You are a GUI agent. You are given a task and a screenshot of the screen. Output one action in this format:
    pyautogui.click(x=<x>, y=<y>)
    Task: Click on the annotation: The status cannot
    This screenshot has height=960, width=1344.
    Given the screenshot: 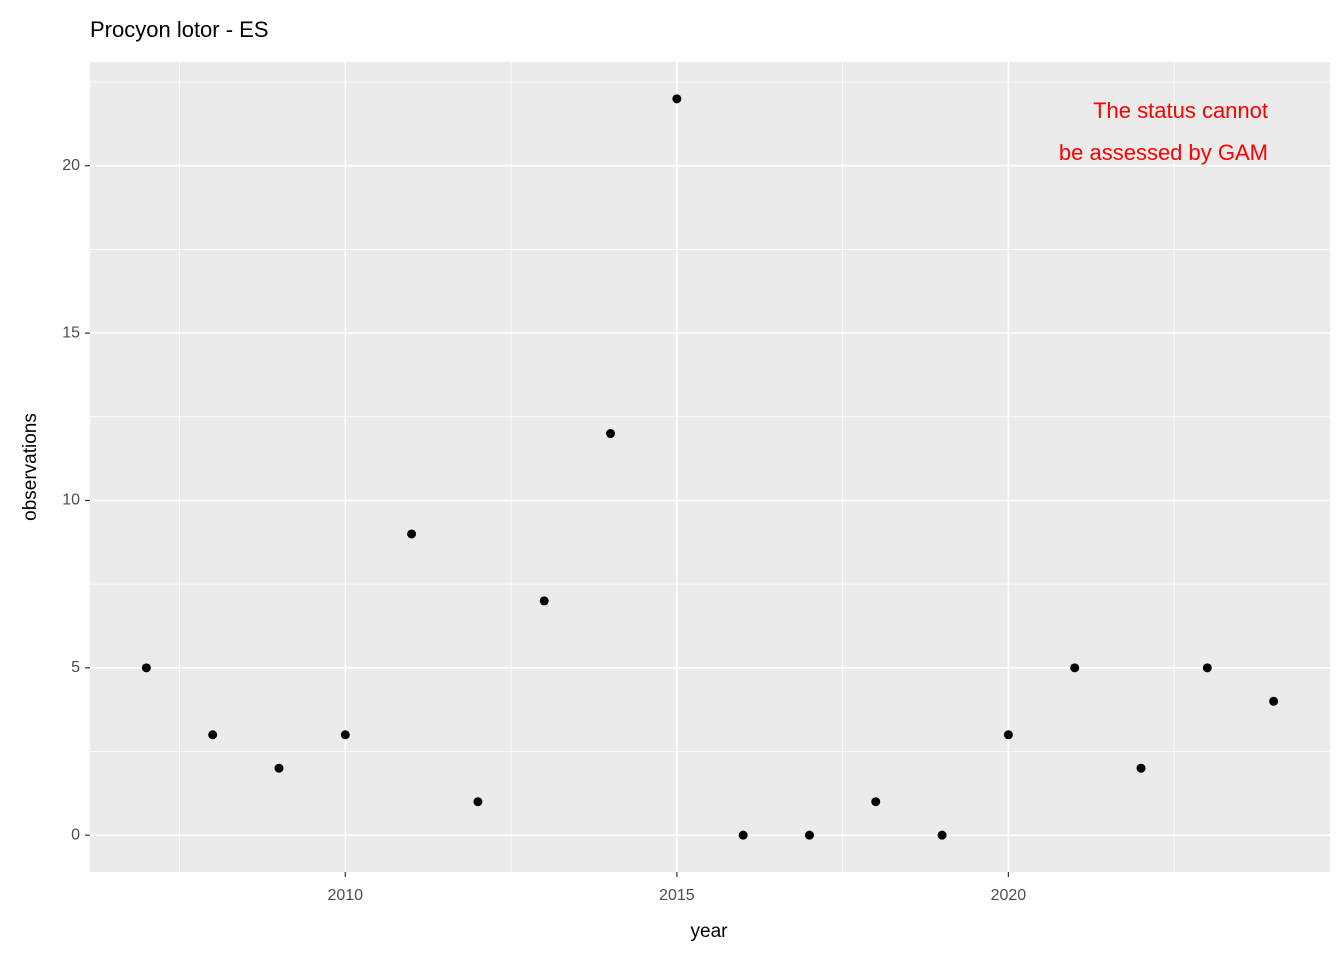 What is the action you would take?
    pyautogui.click(x=1180, y=110)
    